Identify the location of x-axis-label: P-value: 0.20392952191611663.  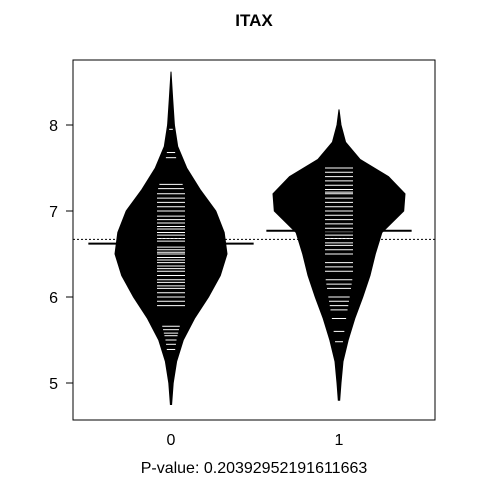
(254, 468).